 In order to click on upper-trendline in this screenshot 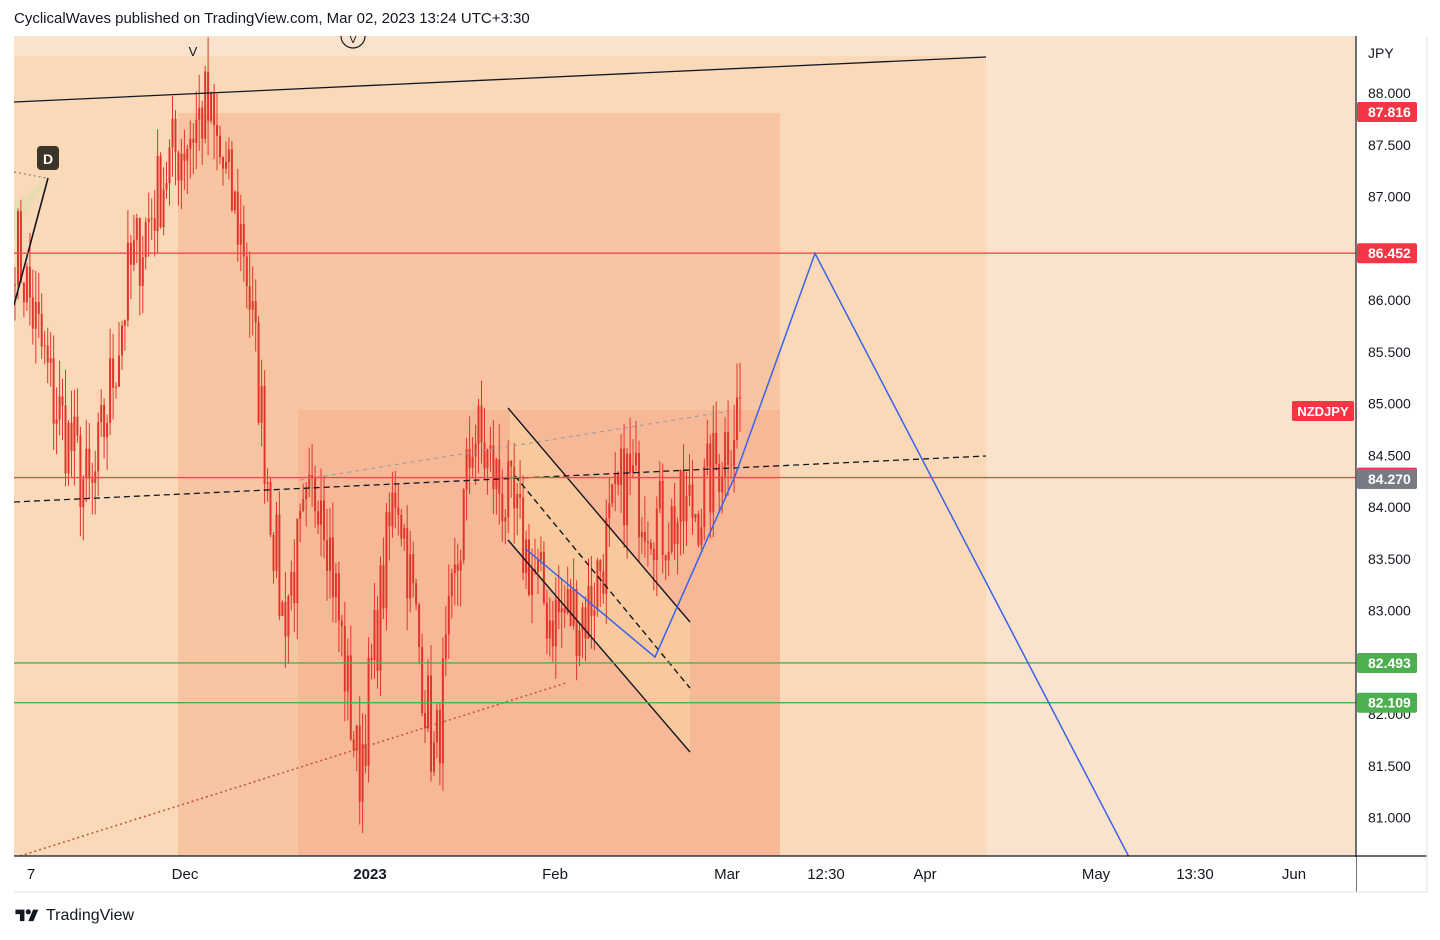, I will do `click(500, 79)`.